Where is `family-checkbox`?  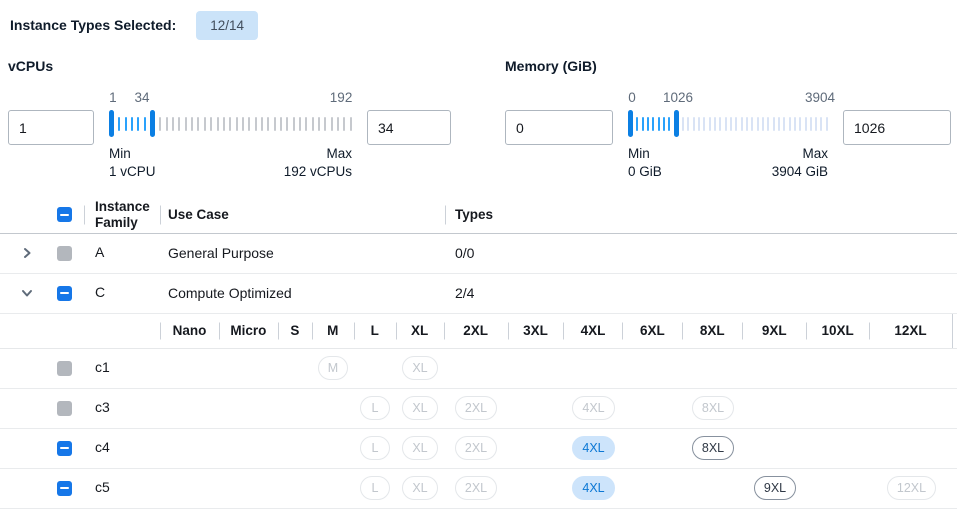
family-checkbox is located at coordinates (64, 293).